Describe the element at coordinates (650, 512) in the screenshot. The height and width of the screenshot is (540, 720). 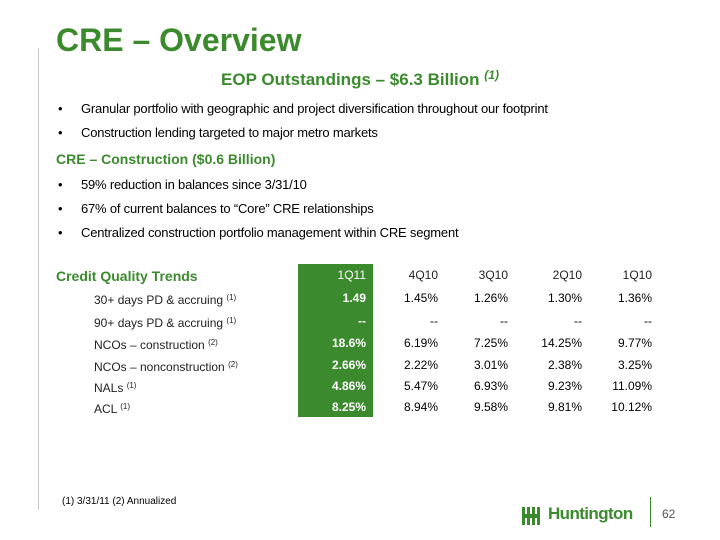
I see `logo-divider` at that location.